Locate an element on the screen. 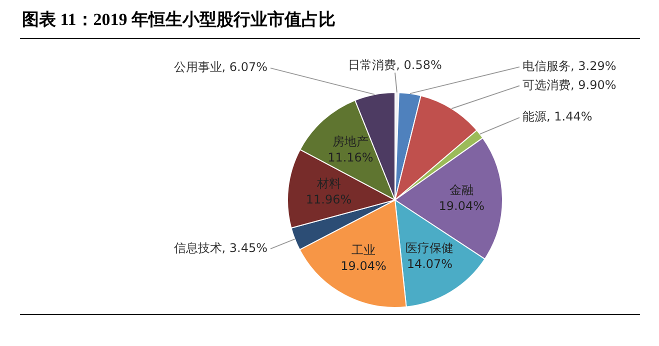 This screenshot has width=659, height=346. slice-label: 材料 is located at coordinates (328, 183).